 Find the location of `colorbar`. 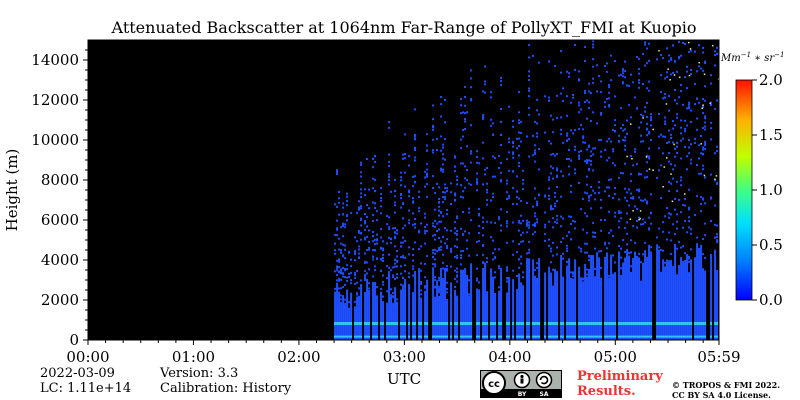

colorbar is located at coordinates (744, 190).